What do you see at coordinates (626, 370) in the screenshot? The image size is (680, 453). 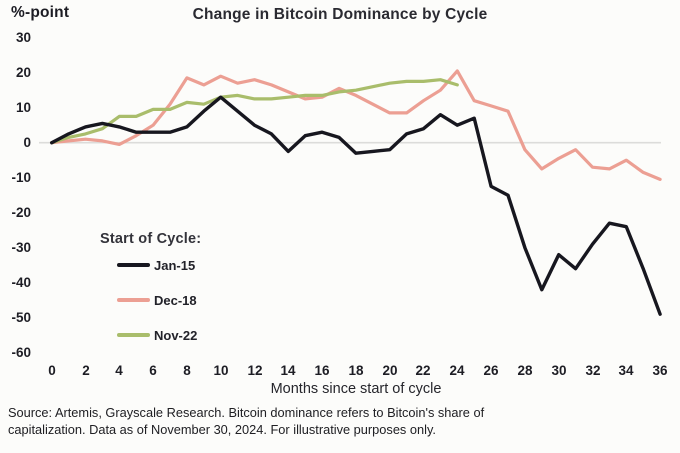 I see `x-tick-label: 34` at bounding box center [626, 370].